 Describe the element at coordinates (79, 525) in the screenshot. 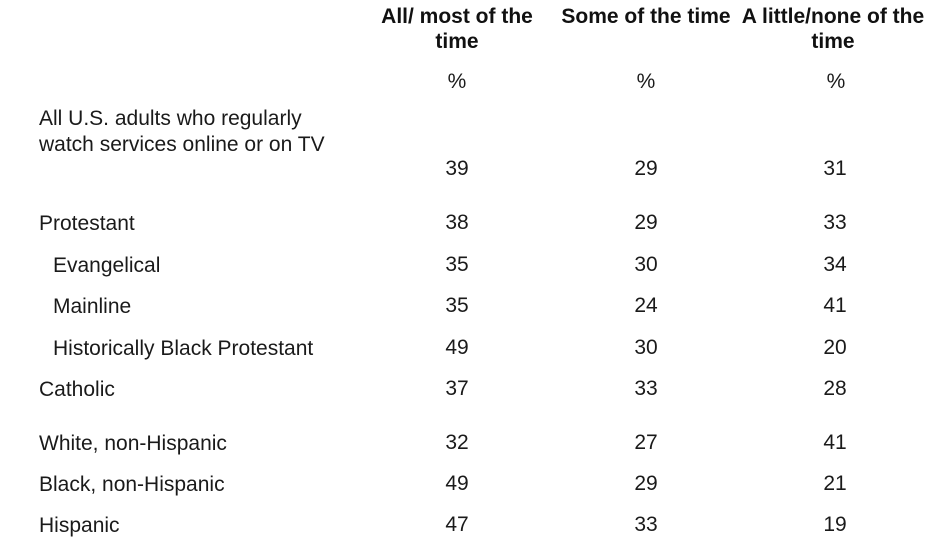

I see `row-label: Hispanic` at that location.